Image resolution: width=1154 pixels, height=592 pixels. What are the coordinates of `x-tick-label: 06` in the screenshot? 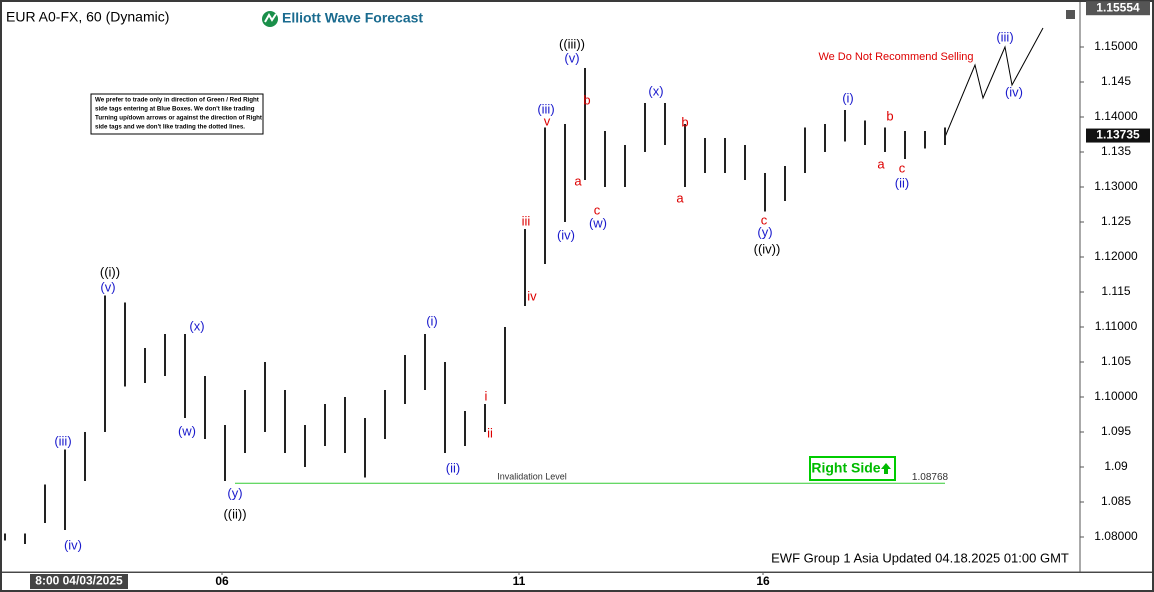 It's located at (222, 581).